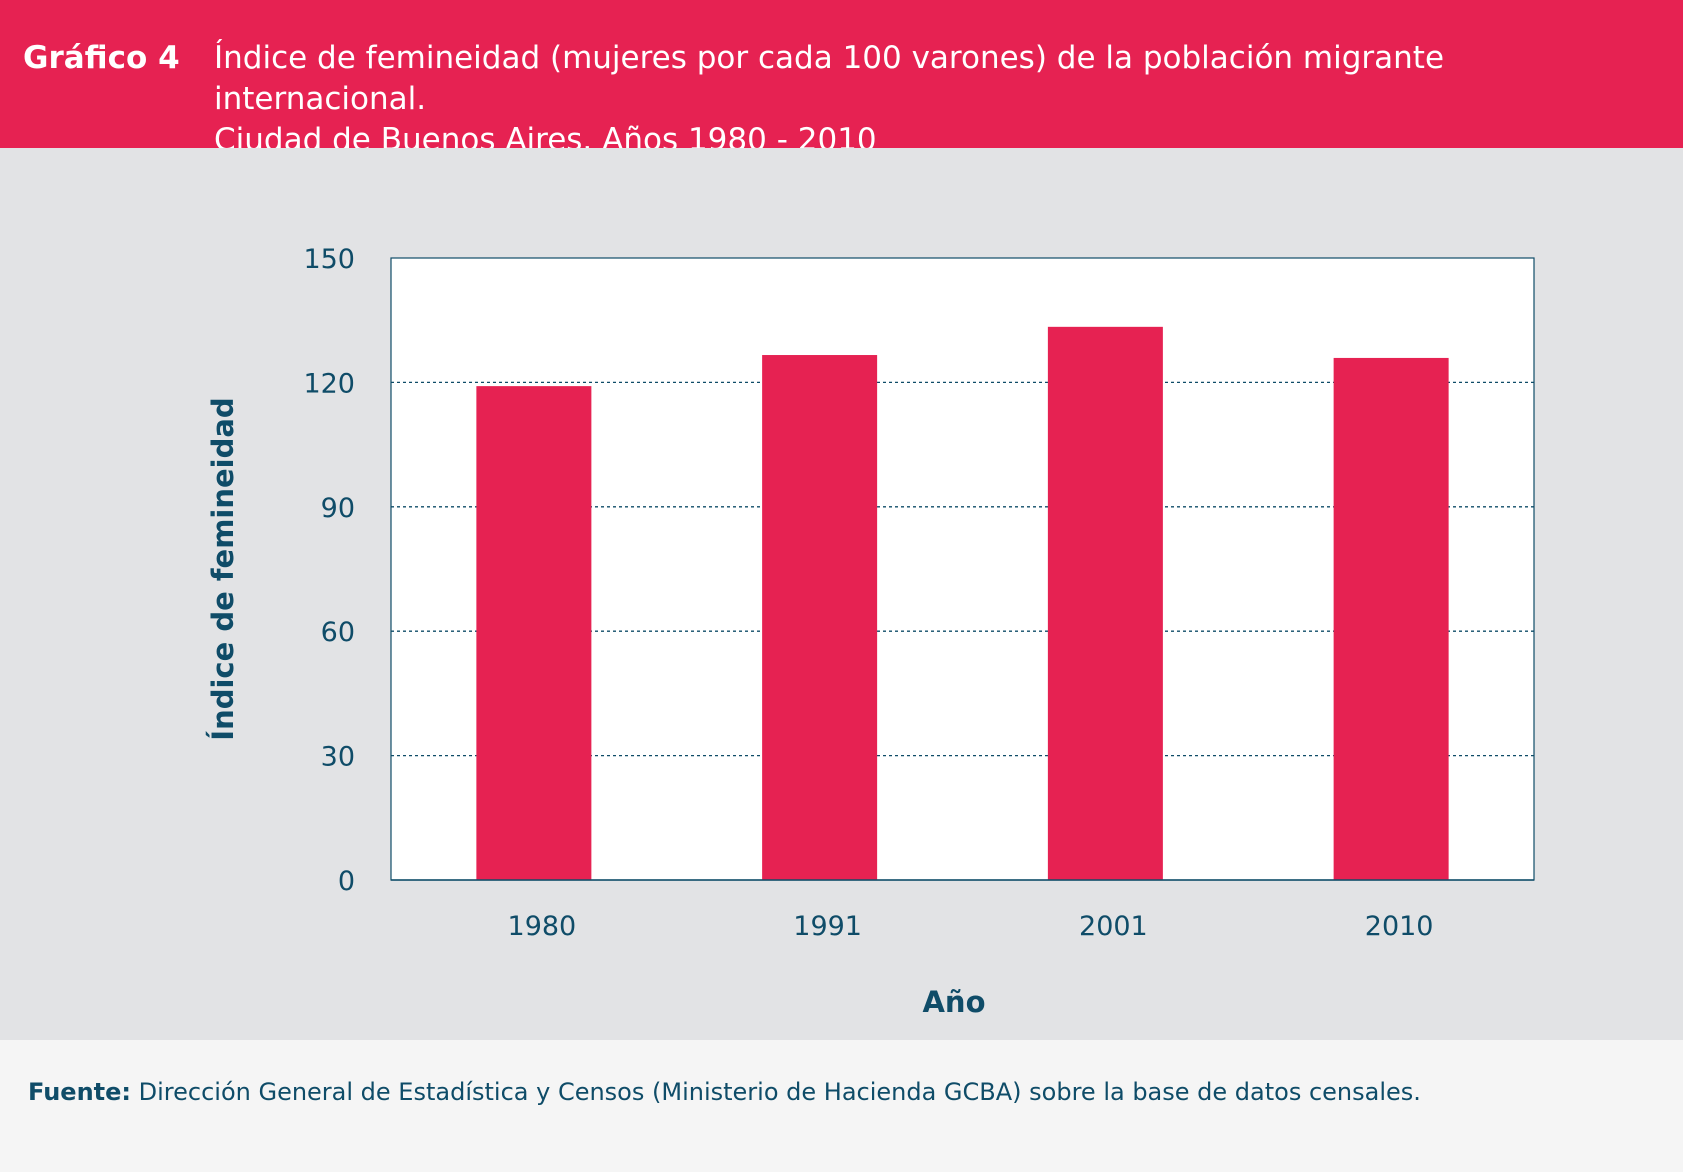  I want to click on y-axis-title: Índice de femineidad, so click(223, 568).